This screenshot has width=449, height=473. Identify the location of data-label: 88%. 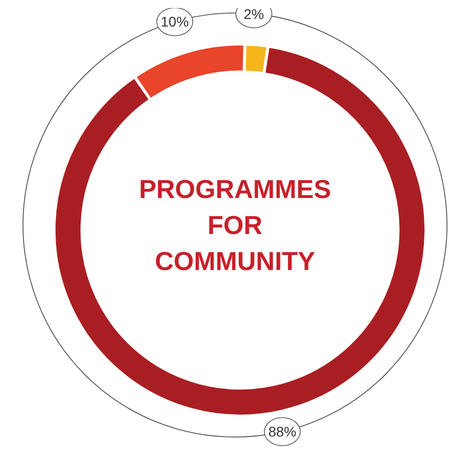
(282, 432).